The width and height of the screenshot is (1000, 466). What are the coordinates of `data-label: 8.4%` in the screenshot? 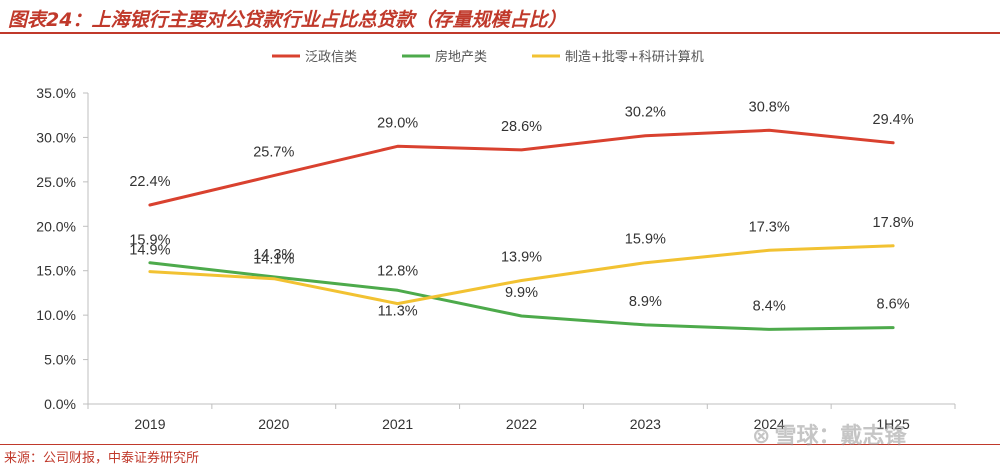 It's located at (769, 306).